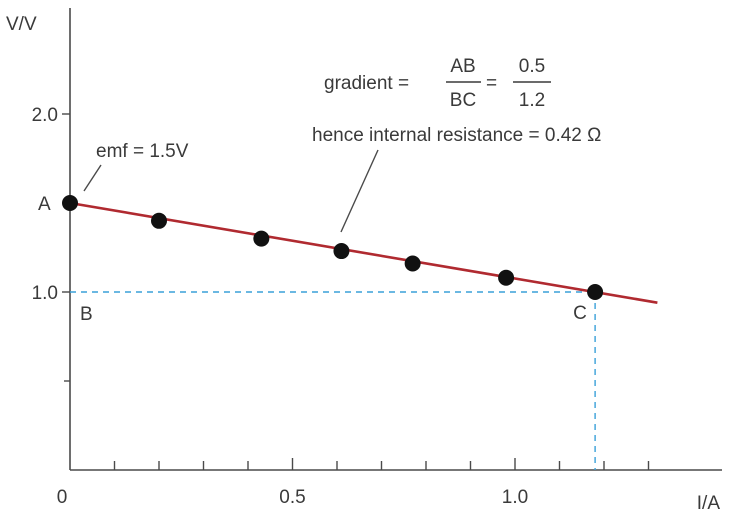  Describe the element at coordinates (45, 115) in the screenshot. I see `y-tick-label-1: 2.0` at that location.